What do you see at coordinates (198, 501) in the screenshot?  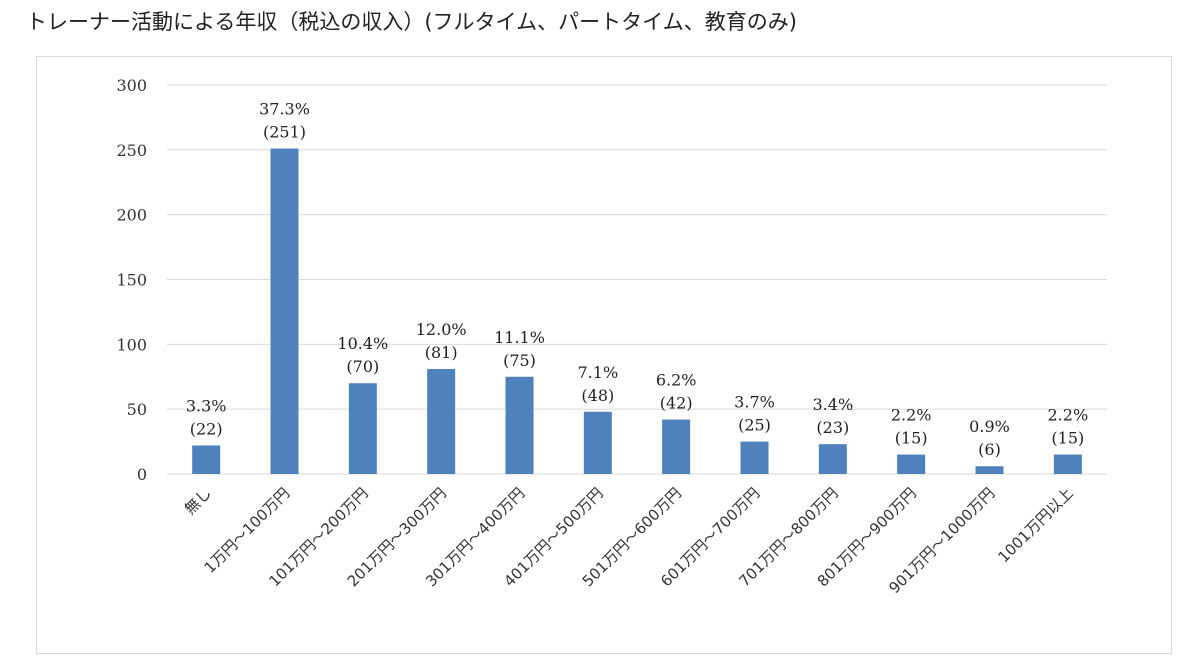 I see `x-tick-label: 無し` at bounding box center [198, 501].